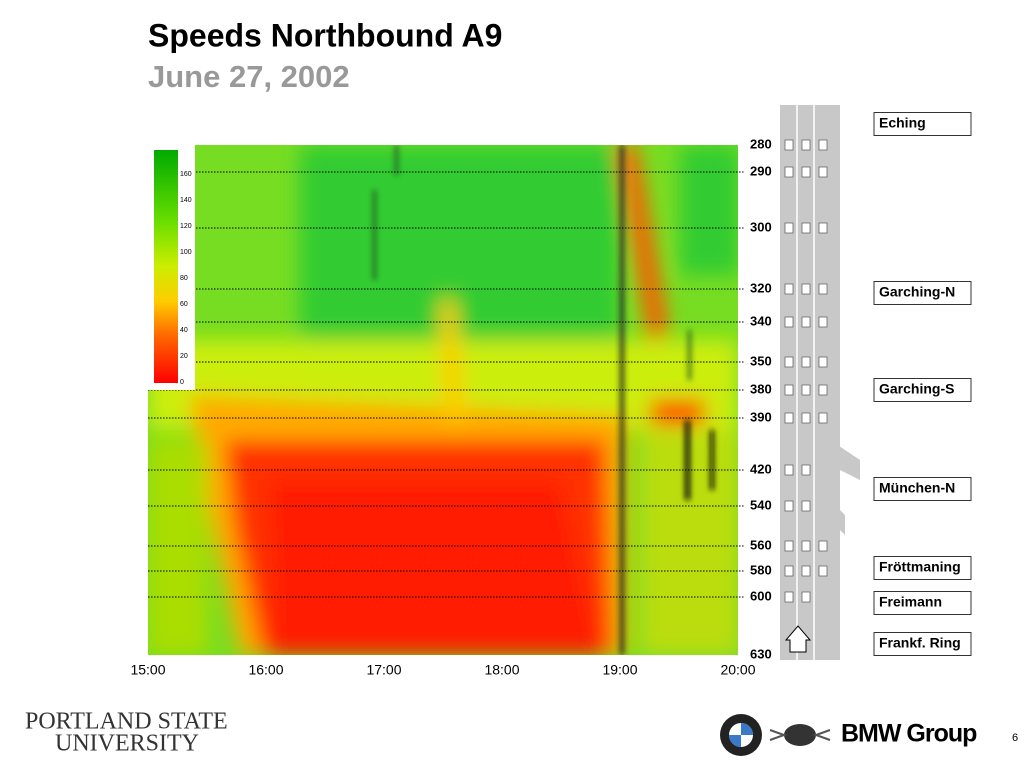  Describe the element at coordinates (909, 734) in the screenshot. I see `brand: BMW Group` at that location.